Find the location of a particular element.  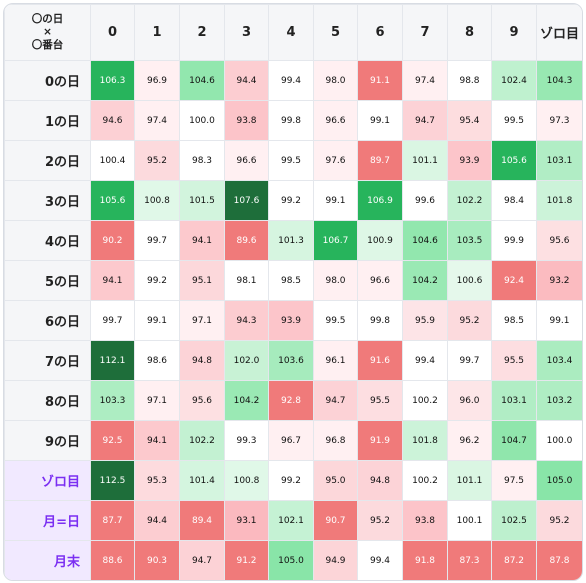

table-cell: 102.1 is located at coordinates (291, 520).